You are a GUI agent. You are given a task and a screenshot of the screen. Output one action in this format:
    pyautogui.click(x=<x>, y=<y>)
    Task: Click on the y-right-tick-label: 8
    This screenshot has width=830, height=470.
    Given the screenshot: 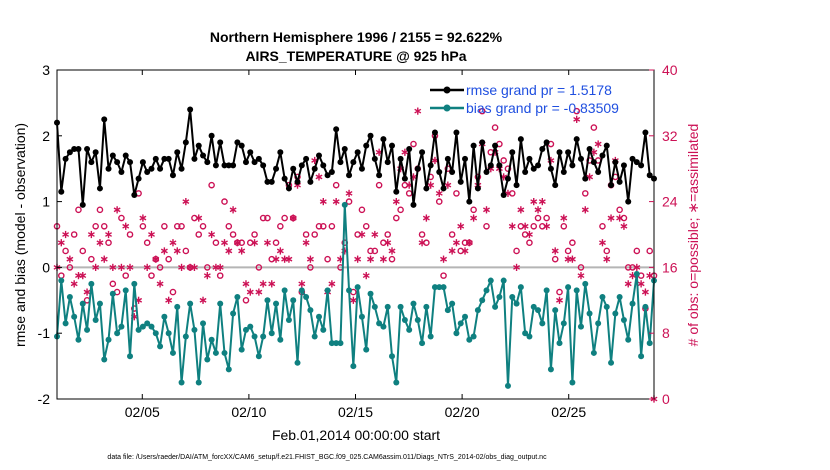 What is the action you would take?
    pyautogui.click(x=666, y=333)
    